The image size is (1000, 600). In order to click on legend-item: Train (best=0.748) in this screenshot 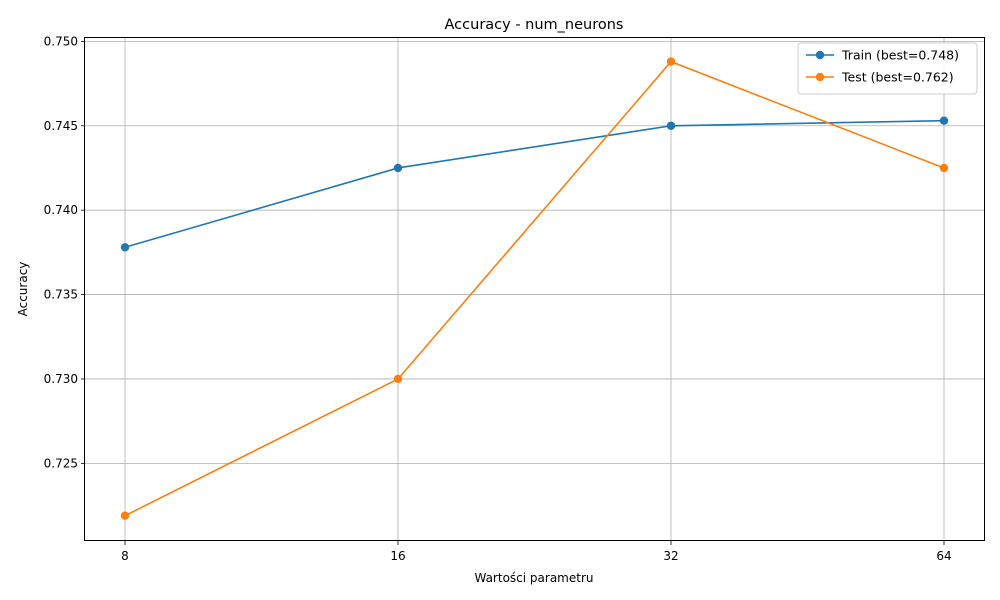, I will do `click(882, 55)`.